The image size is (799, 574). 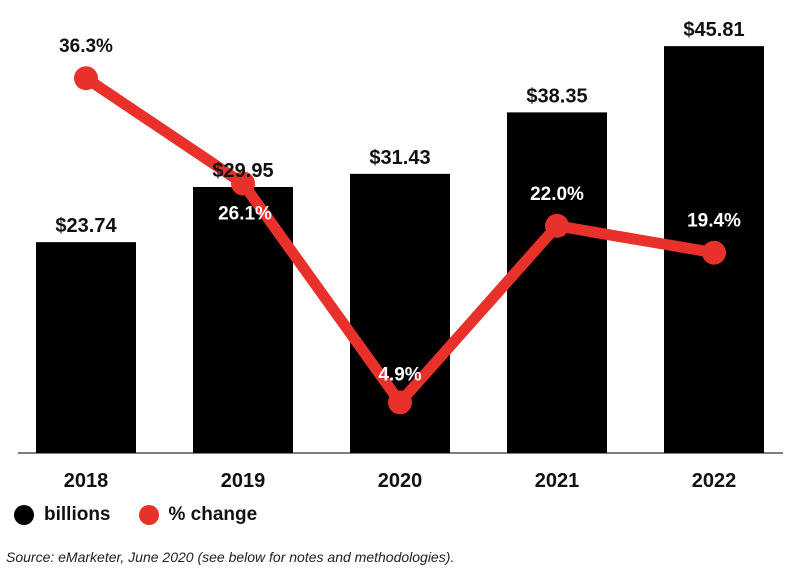 What do you see at coordinates (557, 225) in the screenshot?
I see `change-point-2021` at bounding box center [557, 225].